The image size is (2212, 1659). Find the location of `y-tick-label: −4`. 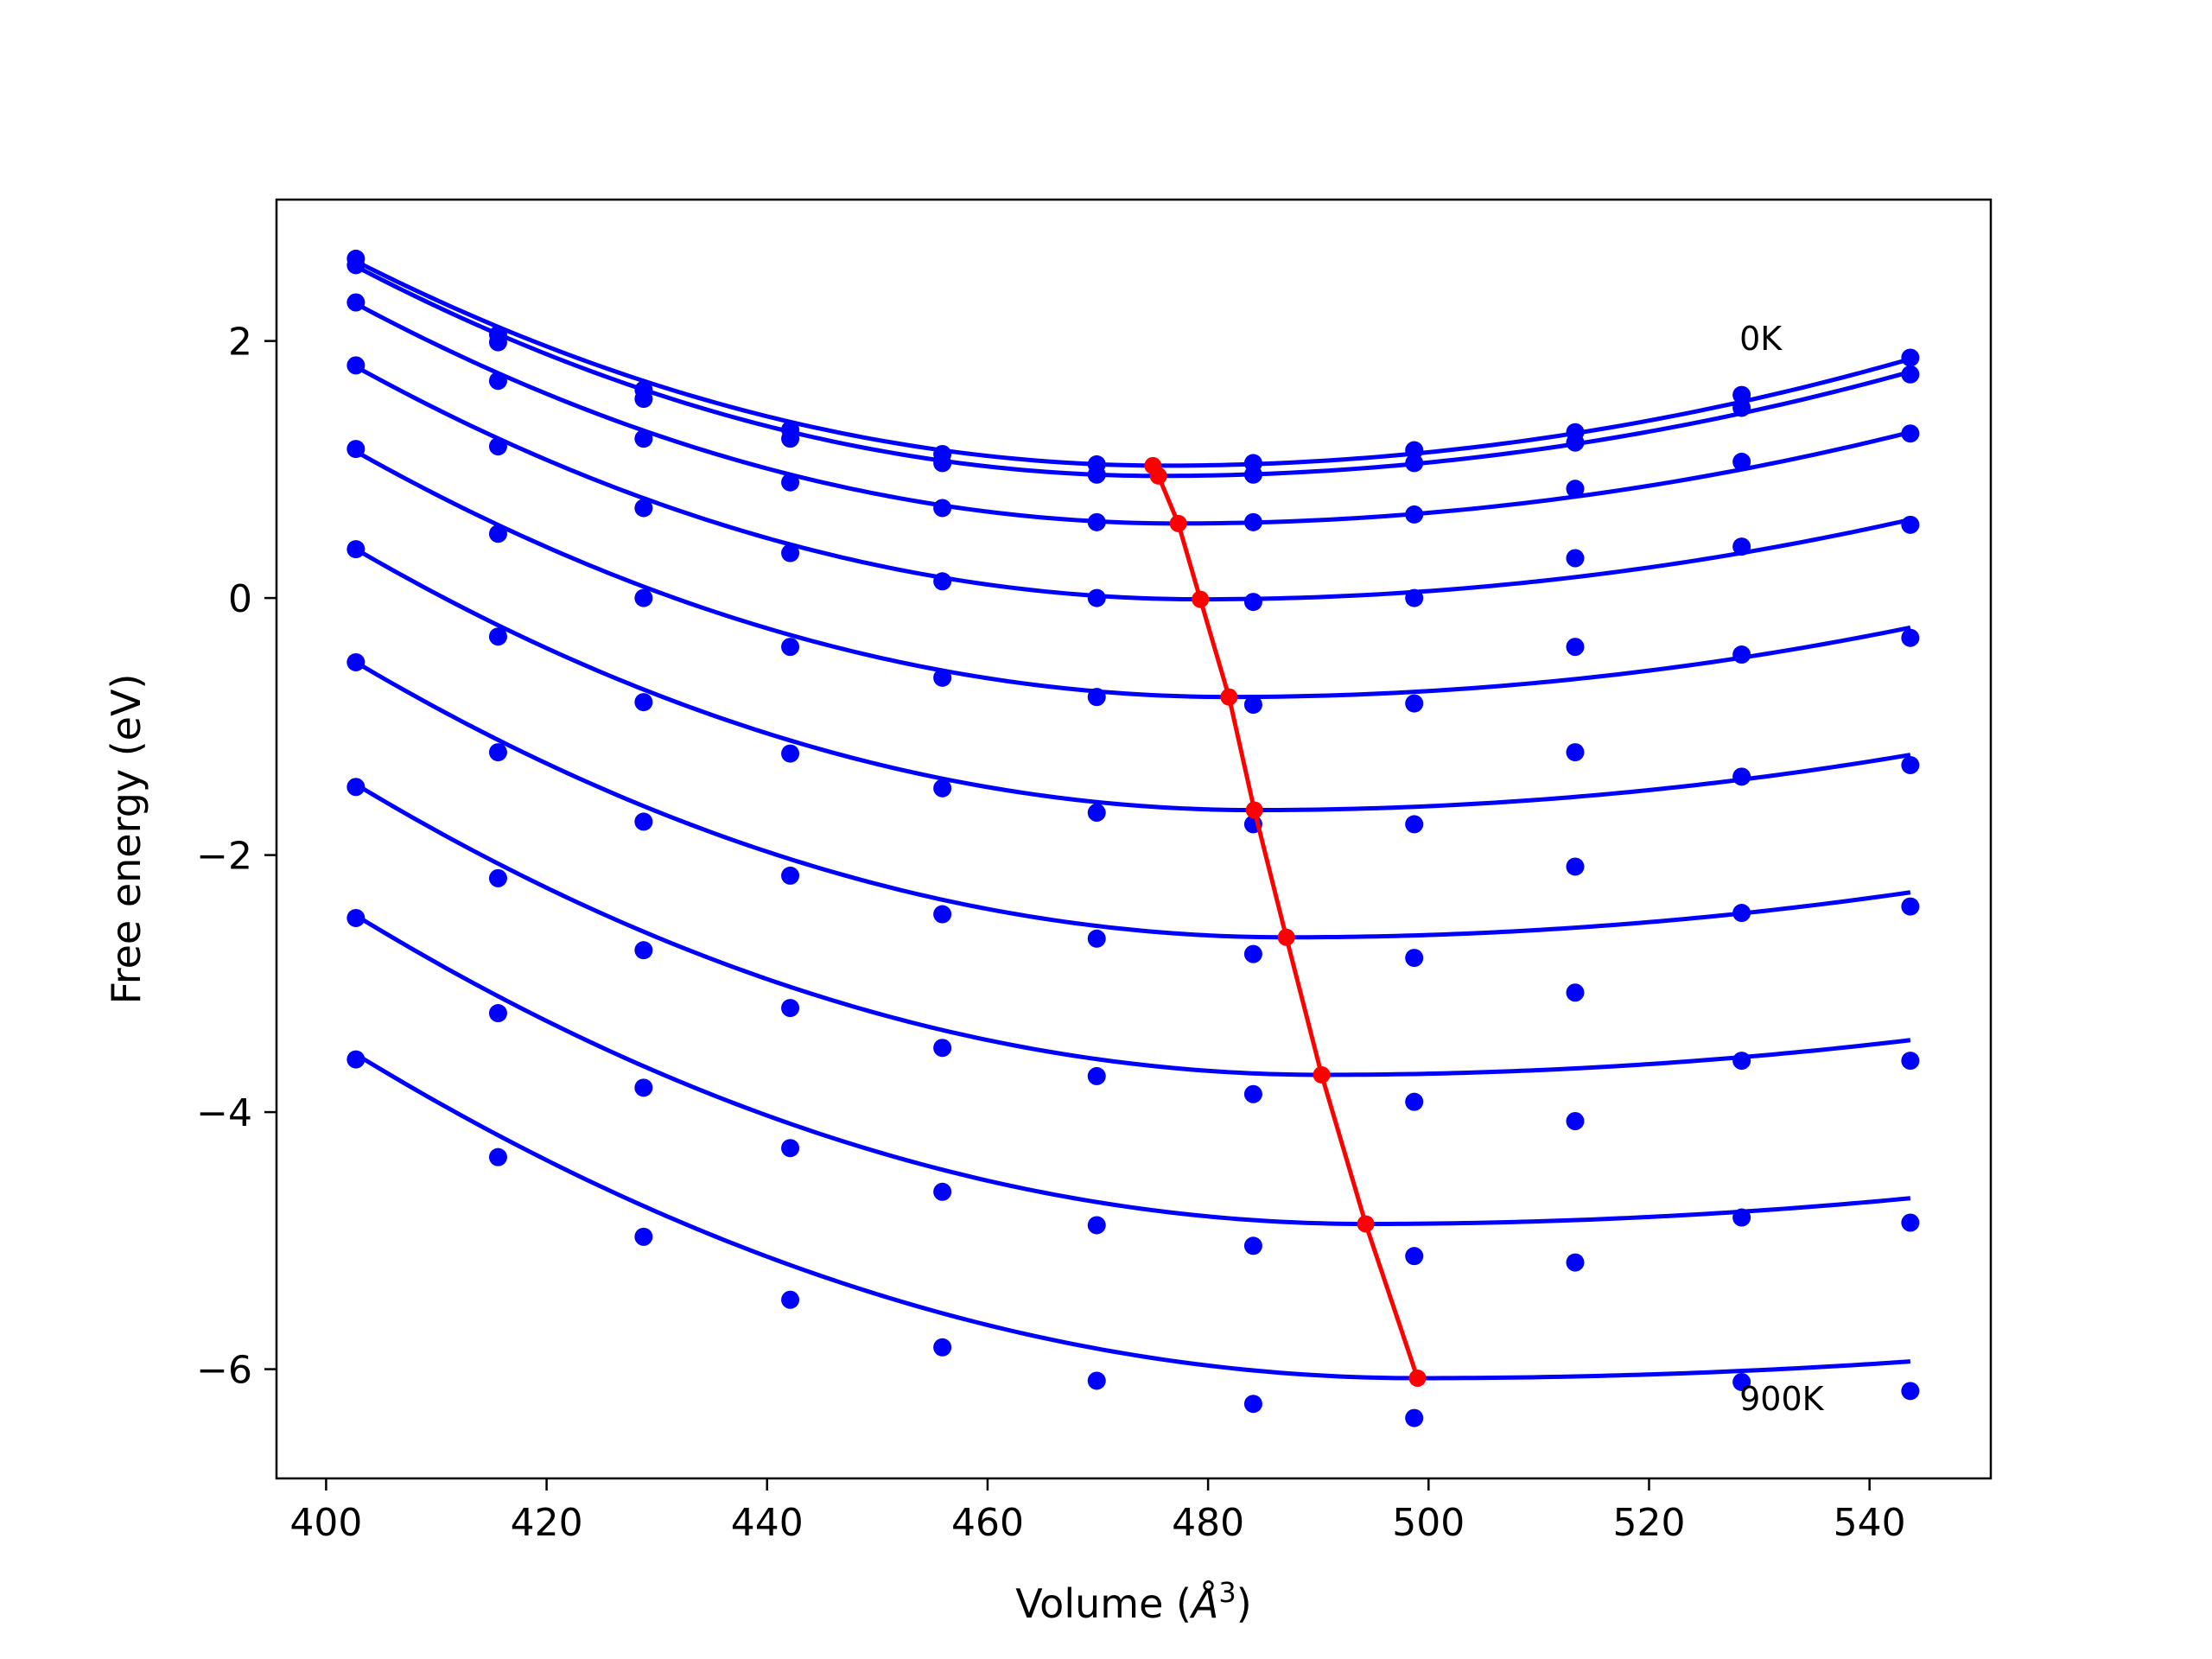

y-tick-label: −4 is located at coordinates (224, 1113).